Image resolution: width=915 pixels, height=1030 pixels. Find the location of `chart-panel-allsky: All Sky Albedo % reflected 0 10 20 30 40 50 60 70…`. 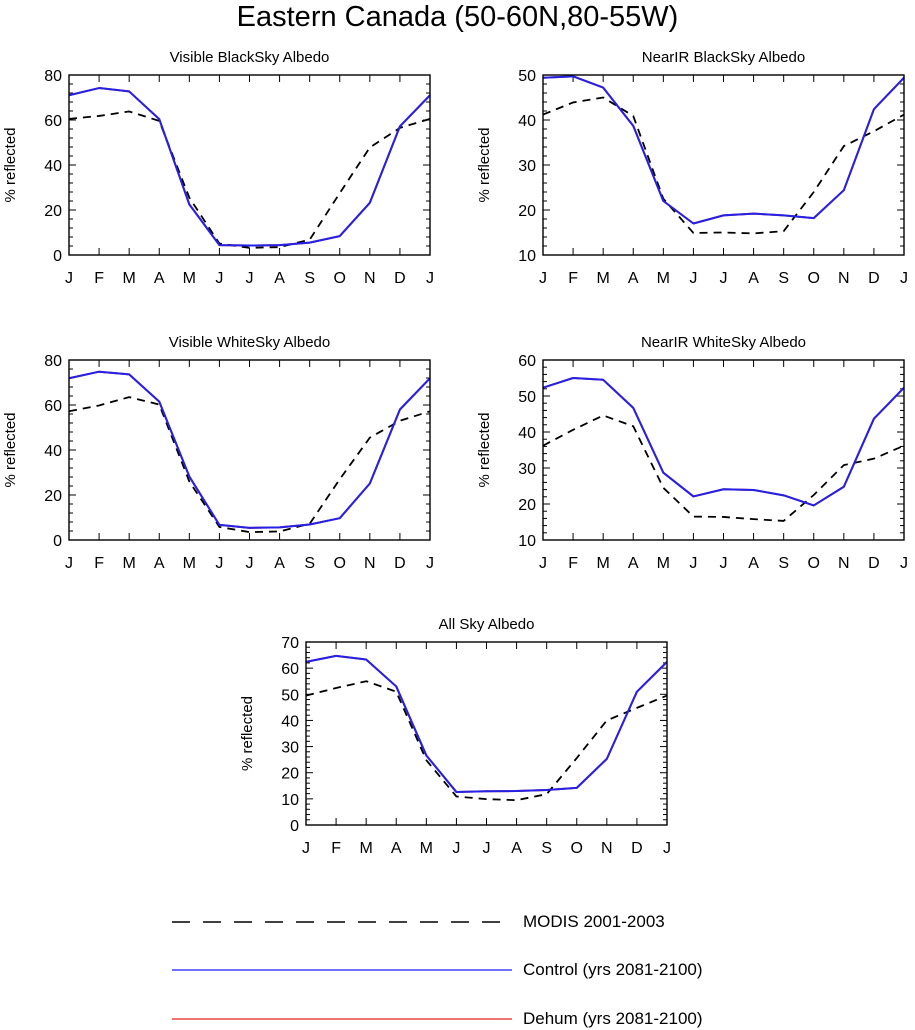

chart-panel-allsky: All Sky Albedo % reflected 0 10 20 30 40 50 60 70… is located at coordinates (455, 736).